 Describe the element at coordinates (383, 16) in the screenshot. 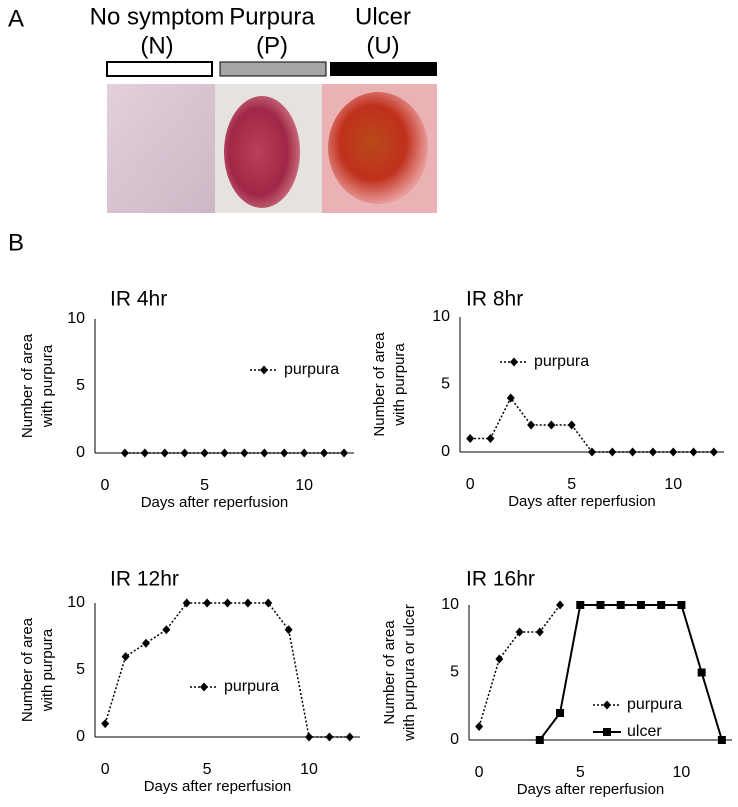

I see `group-name: Ulcer` at that location.